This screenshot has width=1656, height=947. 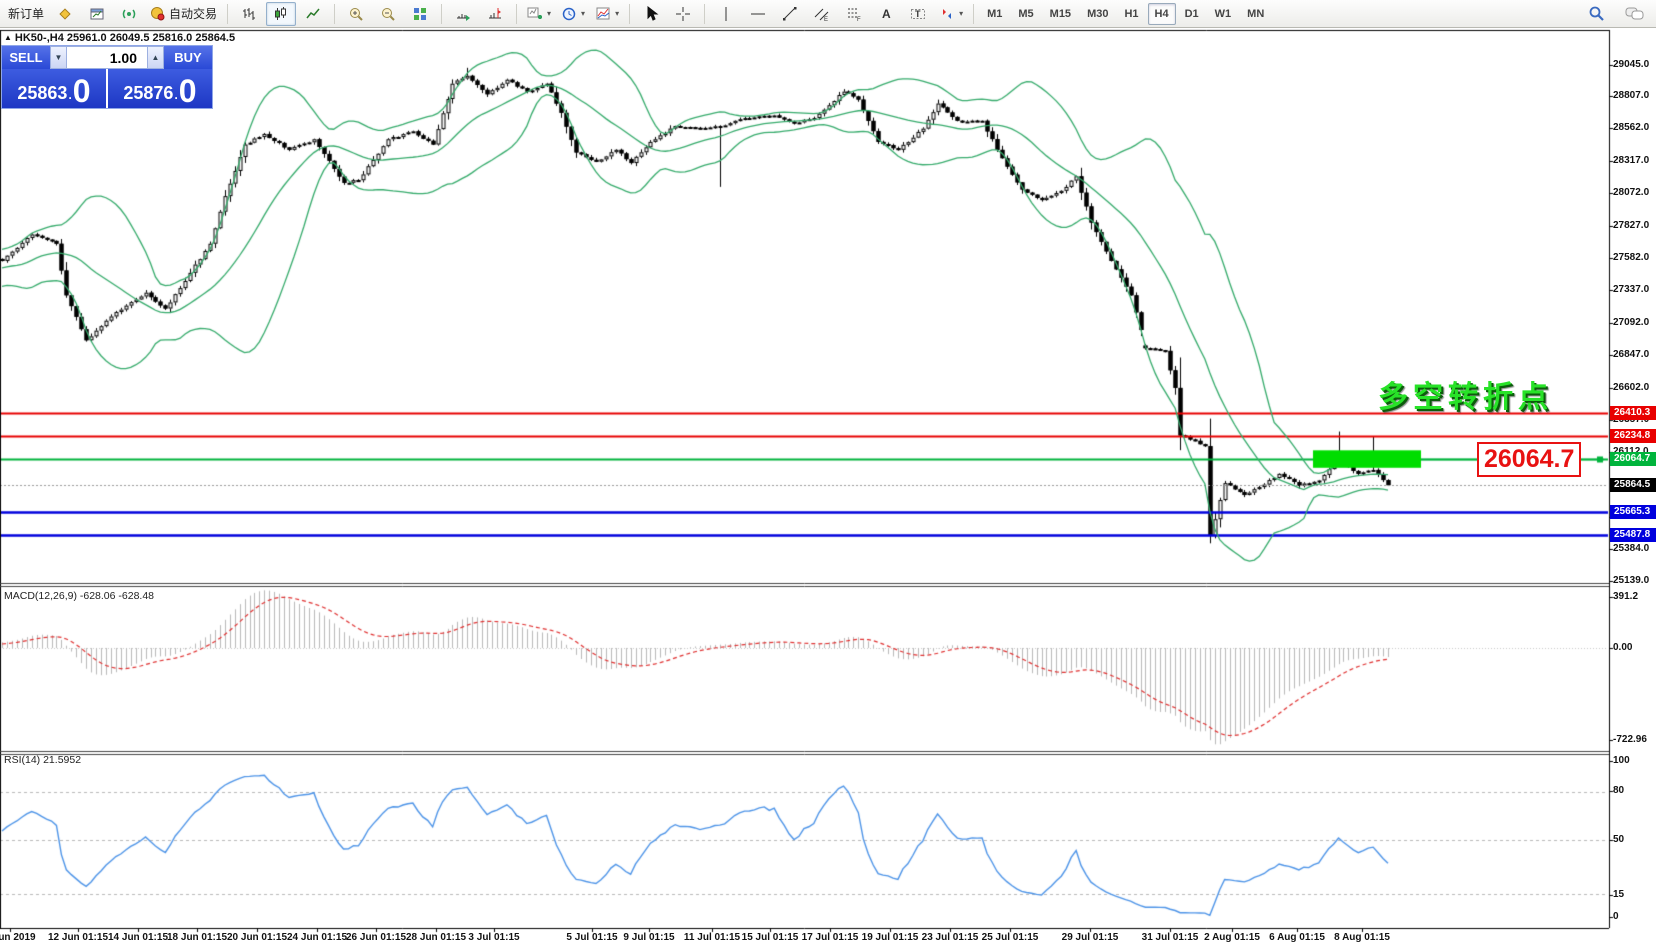 What do you see at coordinates (97, 14) in the screenshot?
I see `toolbar-new-chart-icon` at bounding box center [97, 14].